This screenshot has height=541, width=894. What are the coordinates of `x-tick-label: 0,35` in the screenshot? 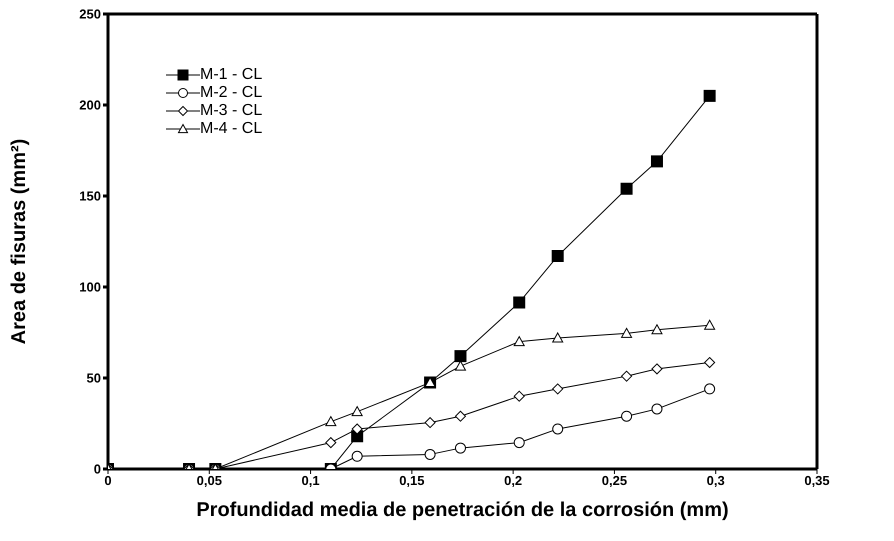 It's located at (817, 480).